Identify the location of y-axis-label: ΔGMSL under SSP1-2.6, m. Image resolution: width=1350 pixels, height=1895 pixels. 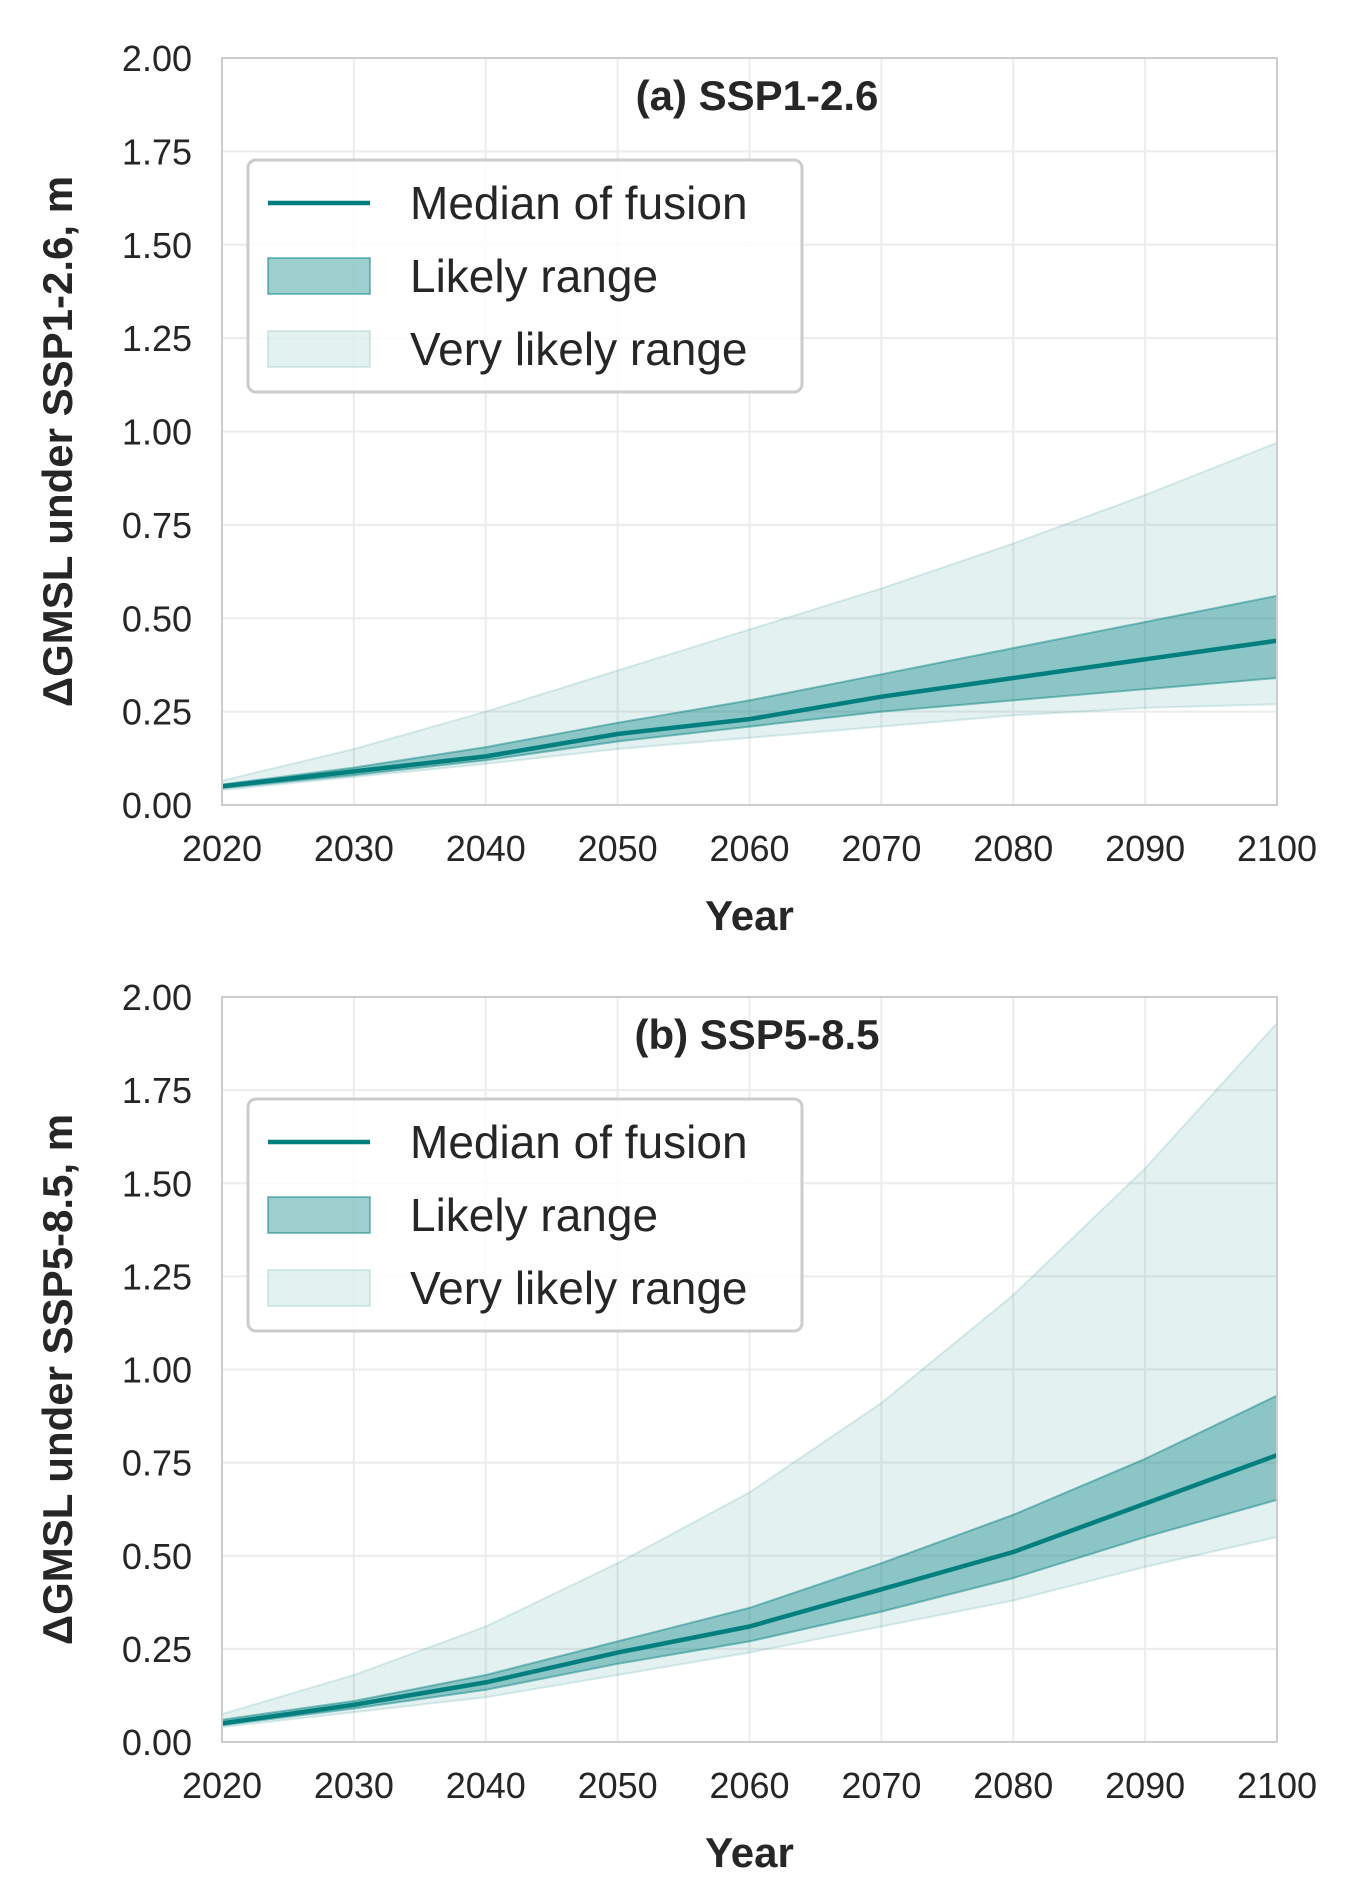
(57, 441).